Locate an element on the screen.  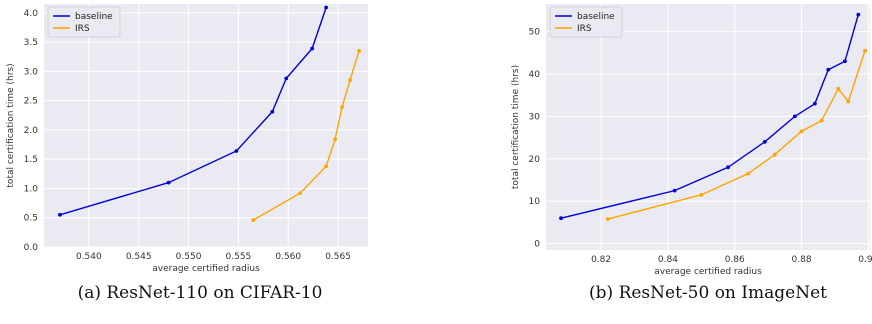
y-tick-label: 10 is located at coordinates (535, 202).